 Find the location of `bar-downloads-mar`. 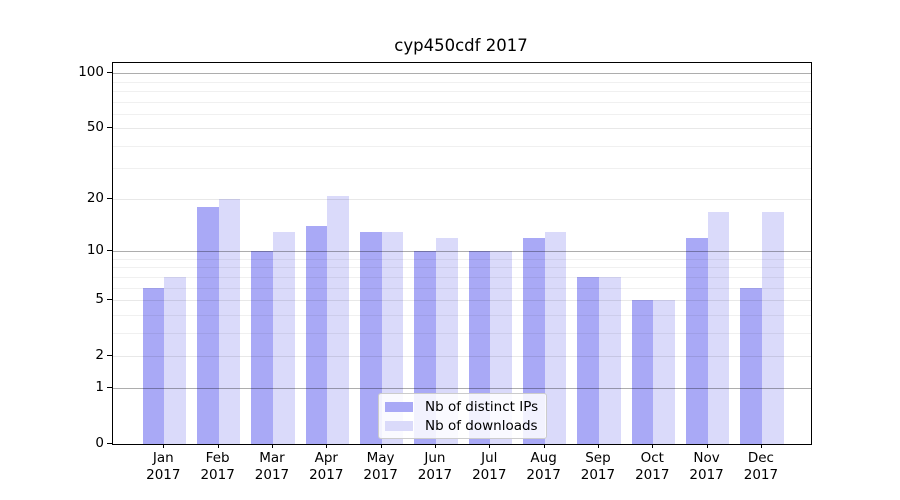

bar-downloads-mar is located at coordinates (283, 337).